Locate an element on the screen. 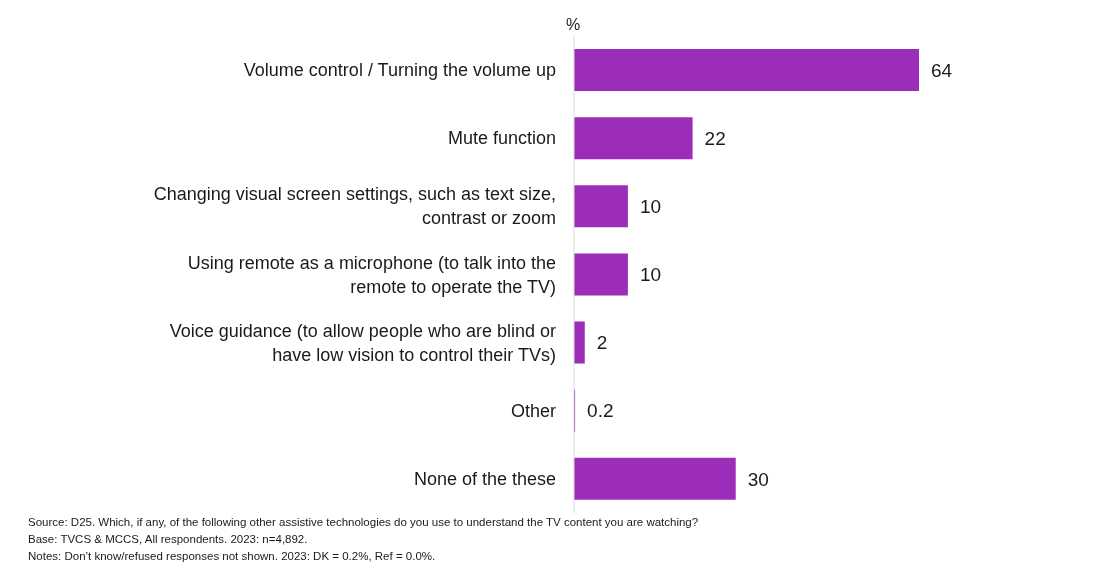 Image resolution: width=1107 pixels, height=570 pixels. y-tick-label: Changing visual screen settings, such as text size, contrast or zoom is located at coordinates (354, 206).